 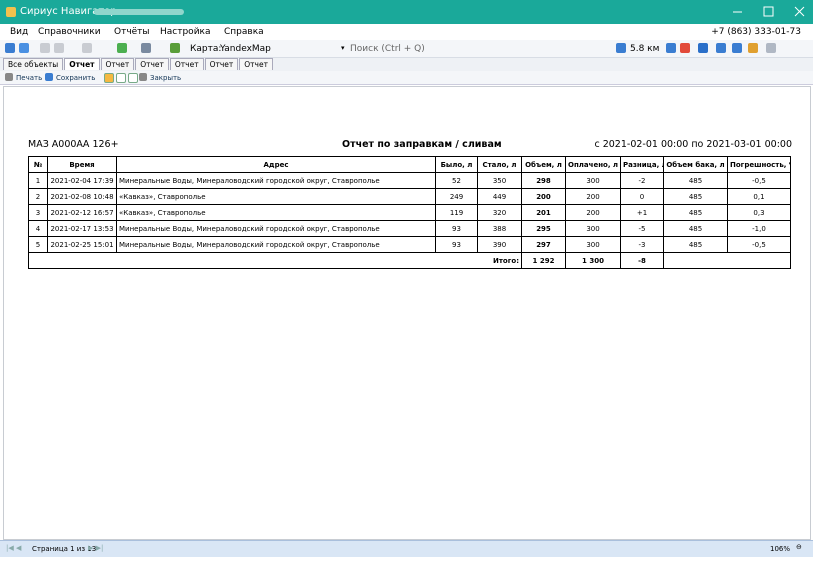 I want to click on cell: 3, so click(x=38, y=212).